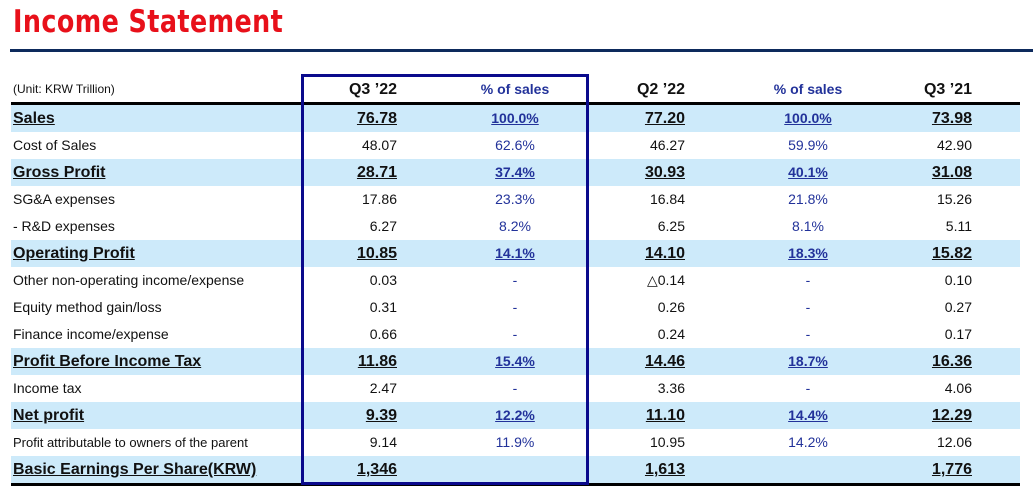  Describe the element at coordinates (671, 388) in the screenshot. I see `value-q2-22: 3.36` at that location.